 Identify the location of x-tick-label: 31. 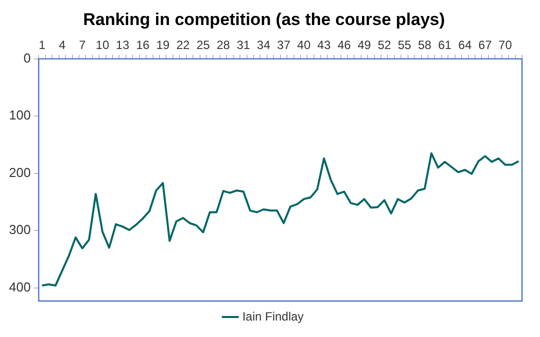
(243, 45).